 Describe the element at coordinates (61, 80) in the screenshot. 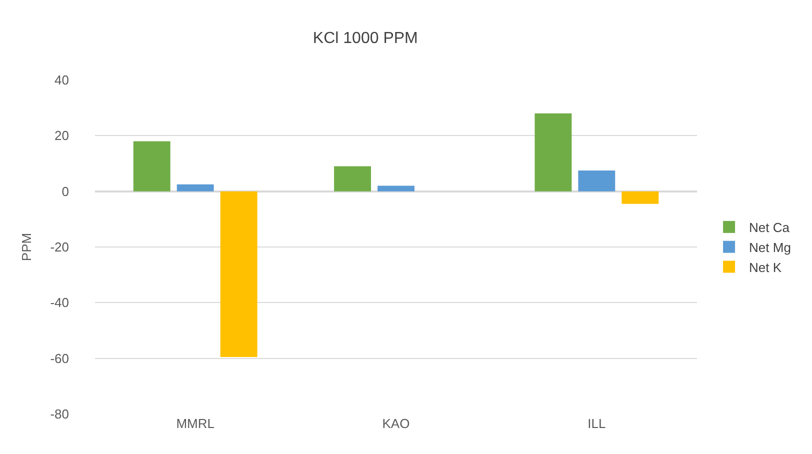

I see `y-tick-label: 40` at that location.